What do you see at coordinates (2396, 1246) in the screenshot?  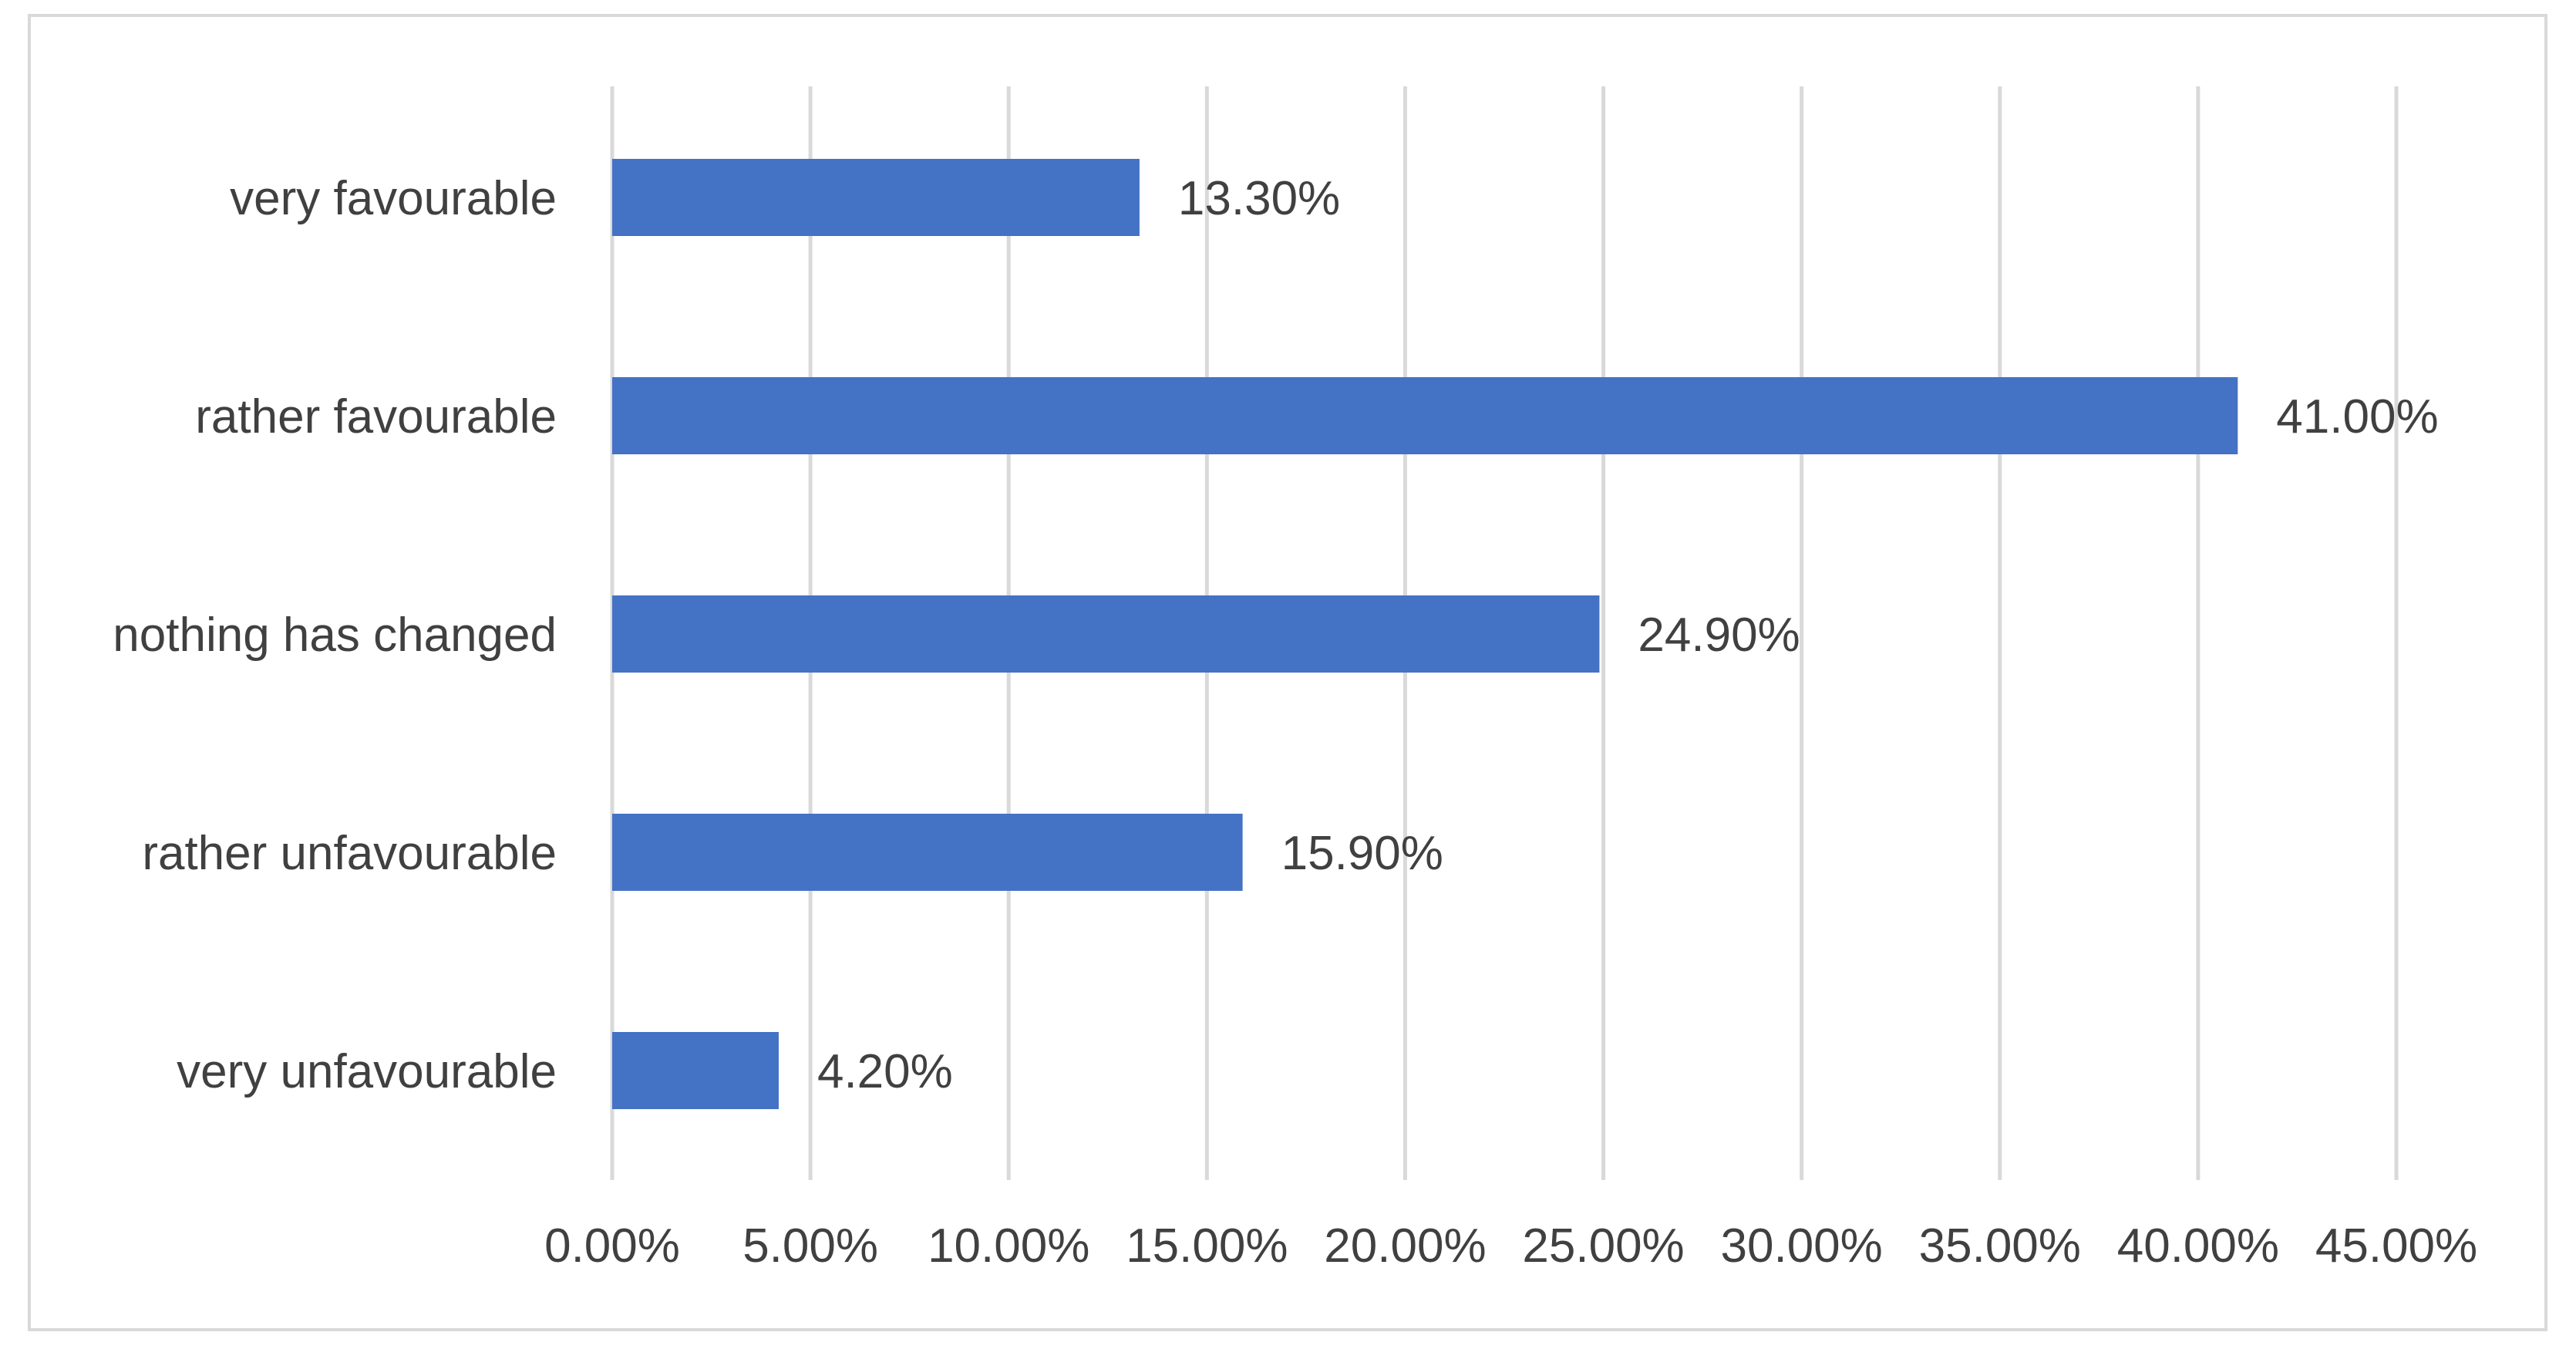 I see `x-tick-label: 45.00%` at bounding box center [2396, 1246].